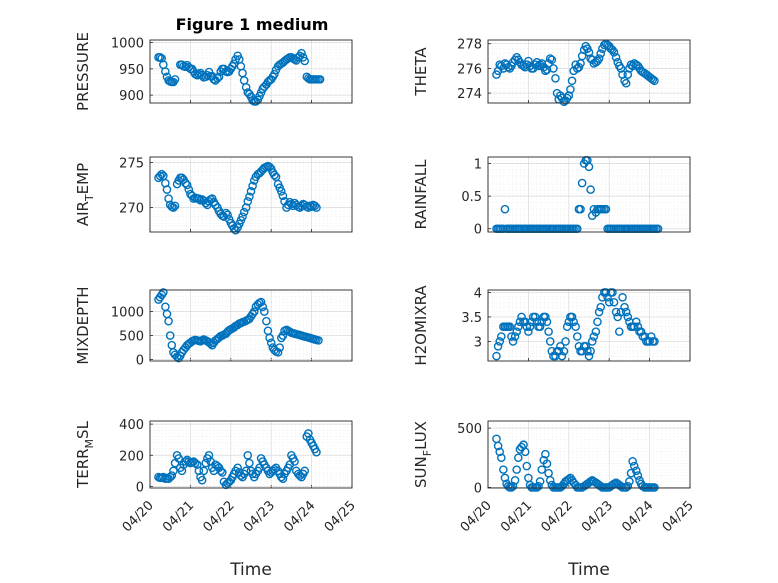 The height and width of the screenshot is (583, 778). I want to click on y-axis-label: RAINFALL, so click(421, 194).